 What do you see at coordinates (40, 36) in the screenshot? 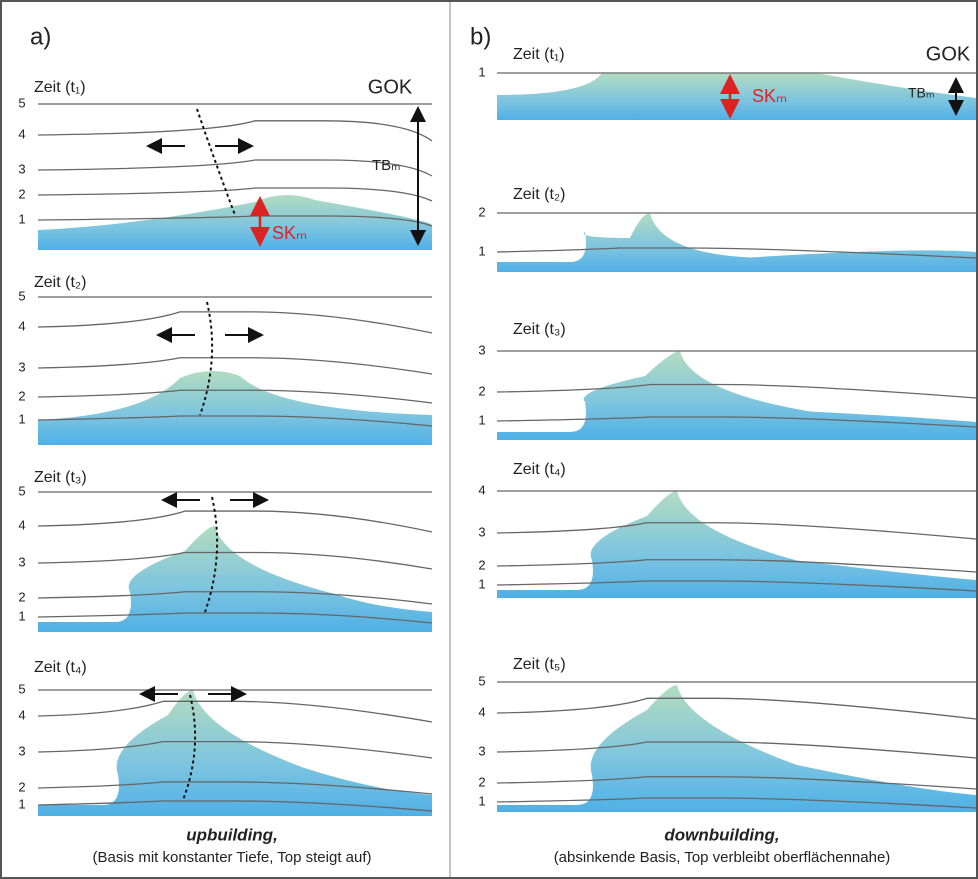
I see `panel-label: a)` at bounding box center [40, 36].